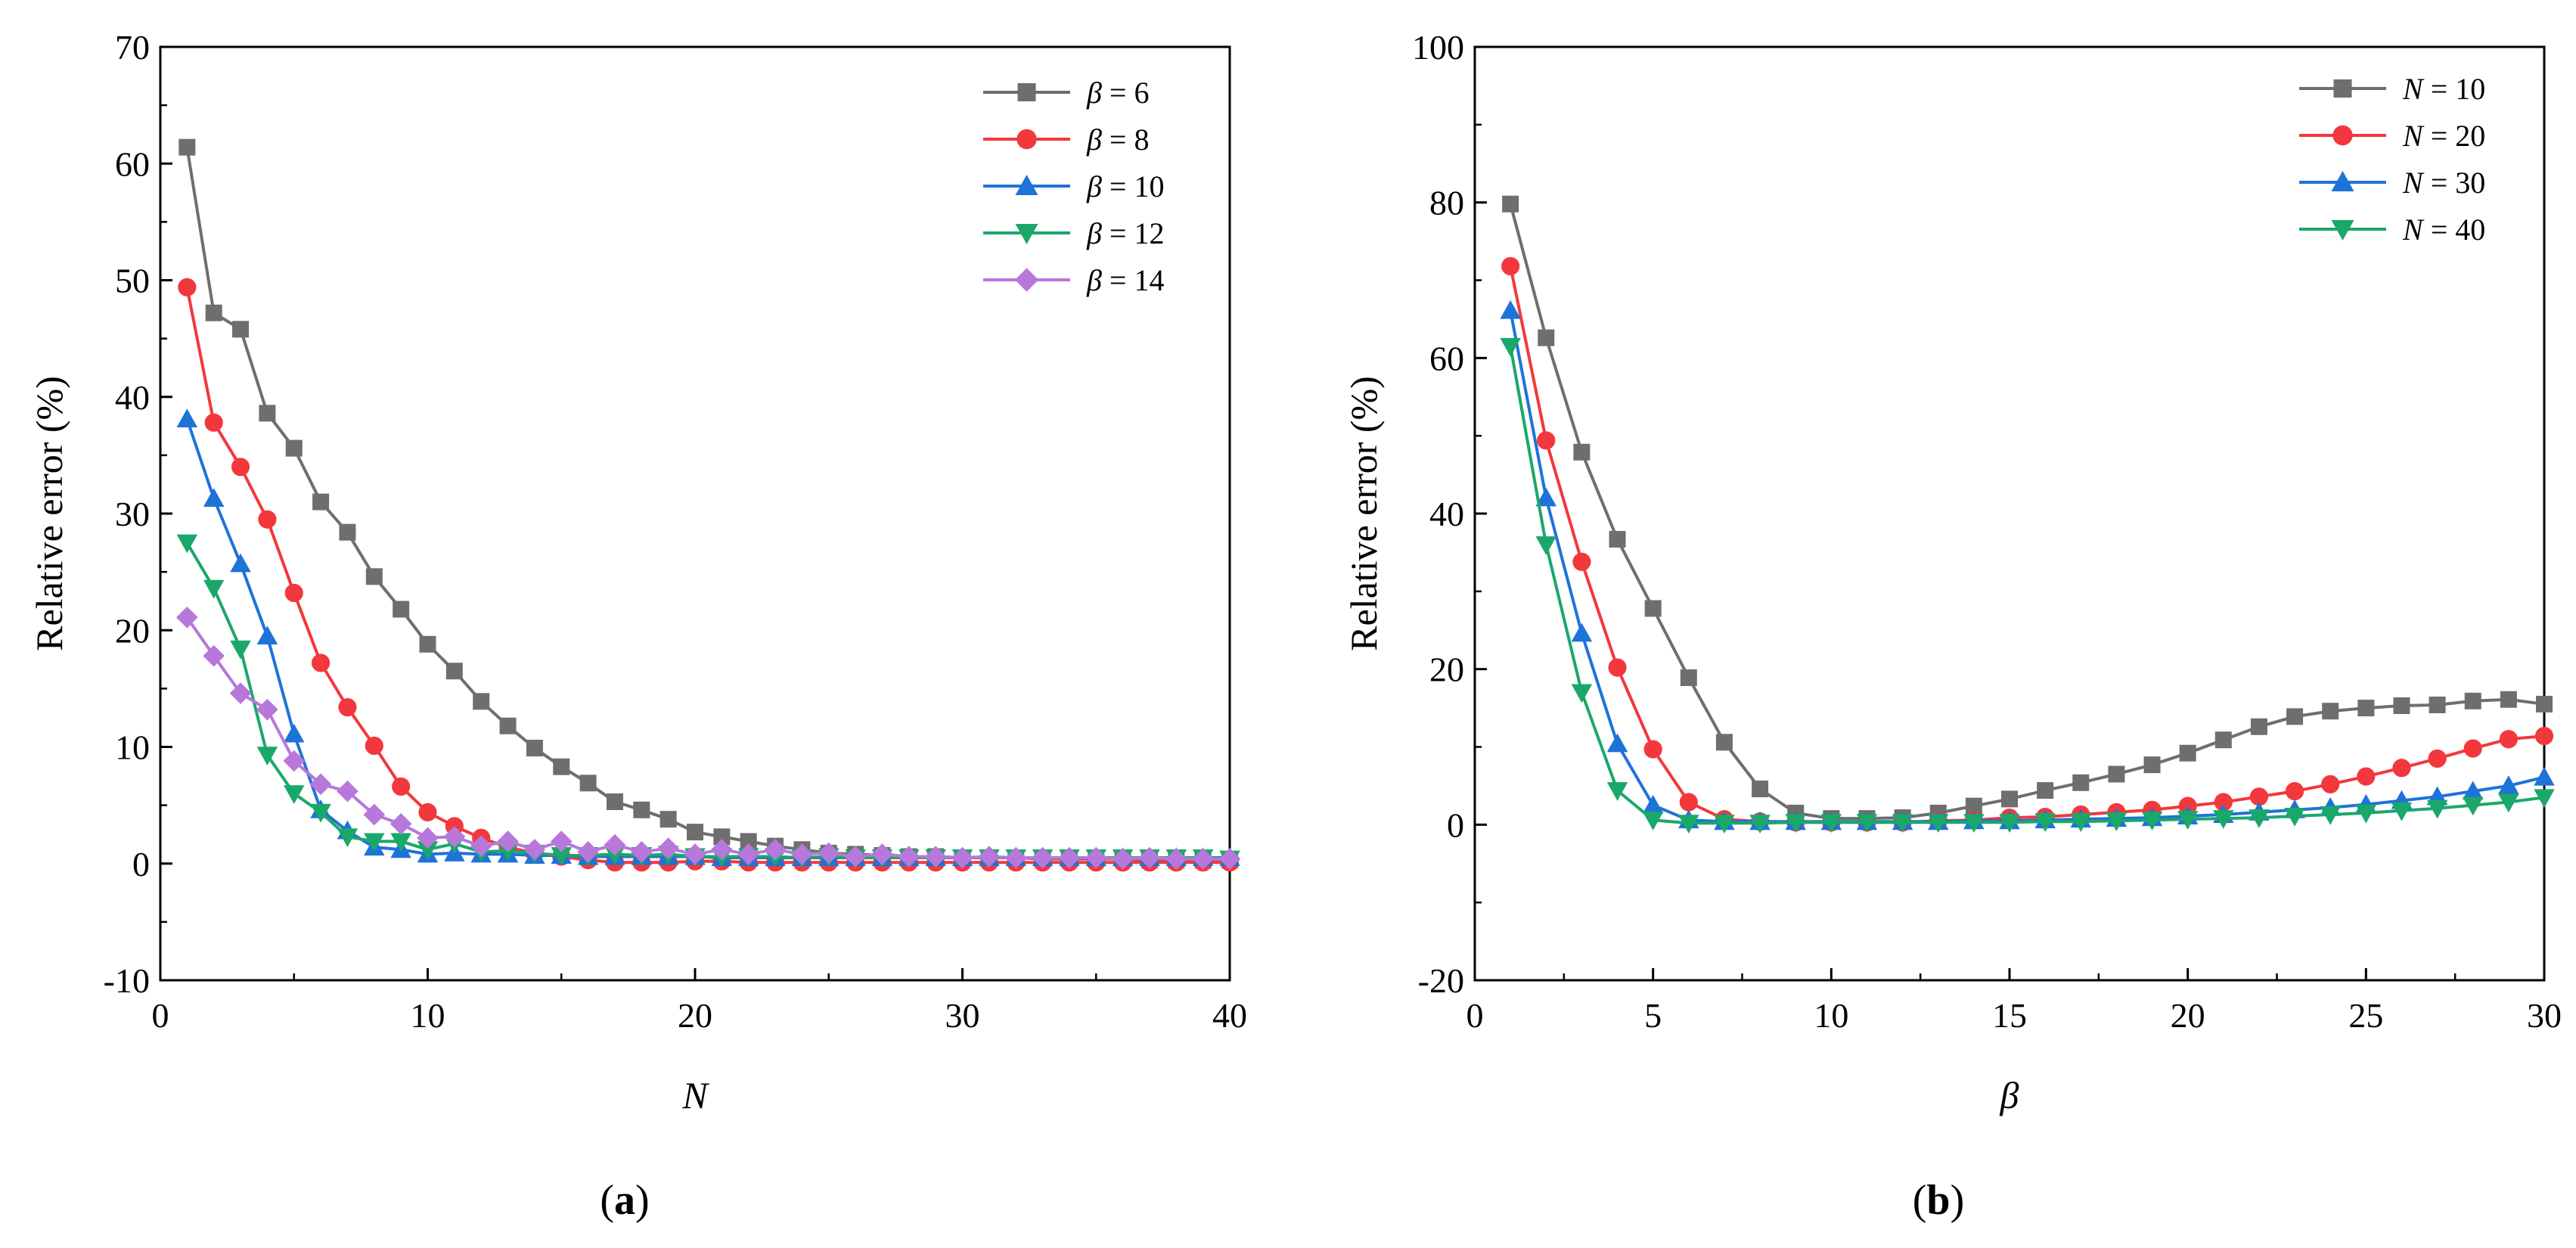 This screenshot has width=2576, height=1248. I want to click on y-tick-label: 10, so click(132, 747).